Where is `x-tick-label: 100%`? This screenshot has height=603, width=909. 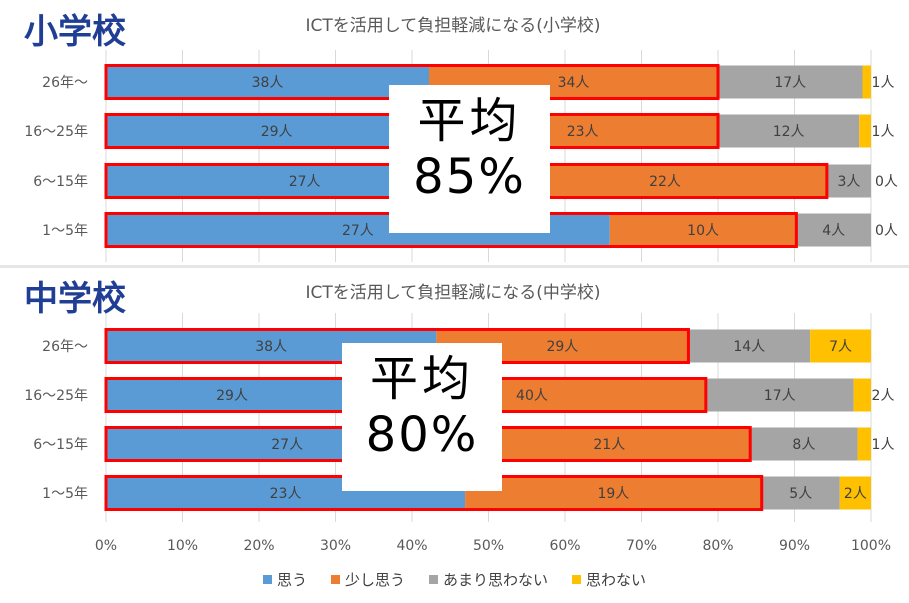
x-tick-label: 100% is located at coordinates (871, 546).